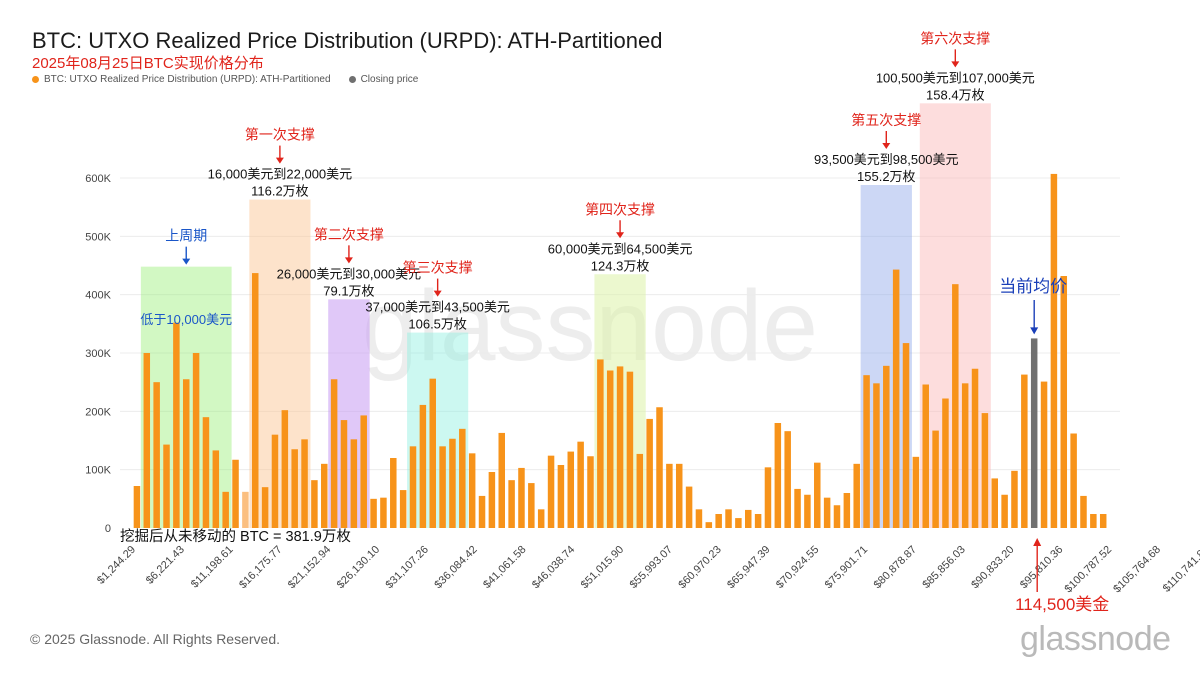 Image resolution: width=1200 pixels, height=675 pixels. I want to click on x-tick-label: $16,175.77, so click(260, 567).